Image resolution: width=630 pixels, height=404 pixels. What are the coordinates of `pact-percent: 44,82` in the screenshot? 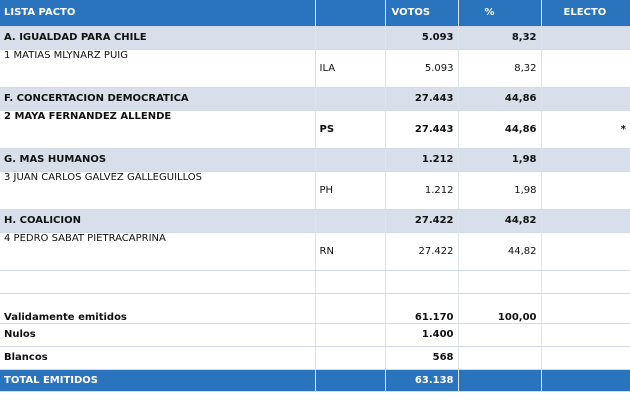 It's located at (500, 221).